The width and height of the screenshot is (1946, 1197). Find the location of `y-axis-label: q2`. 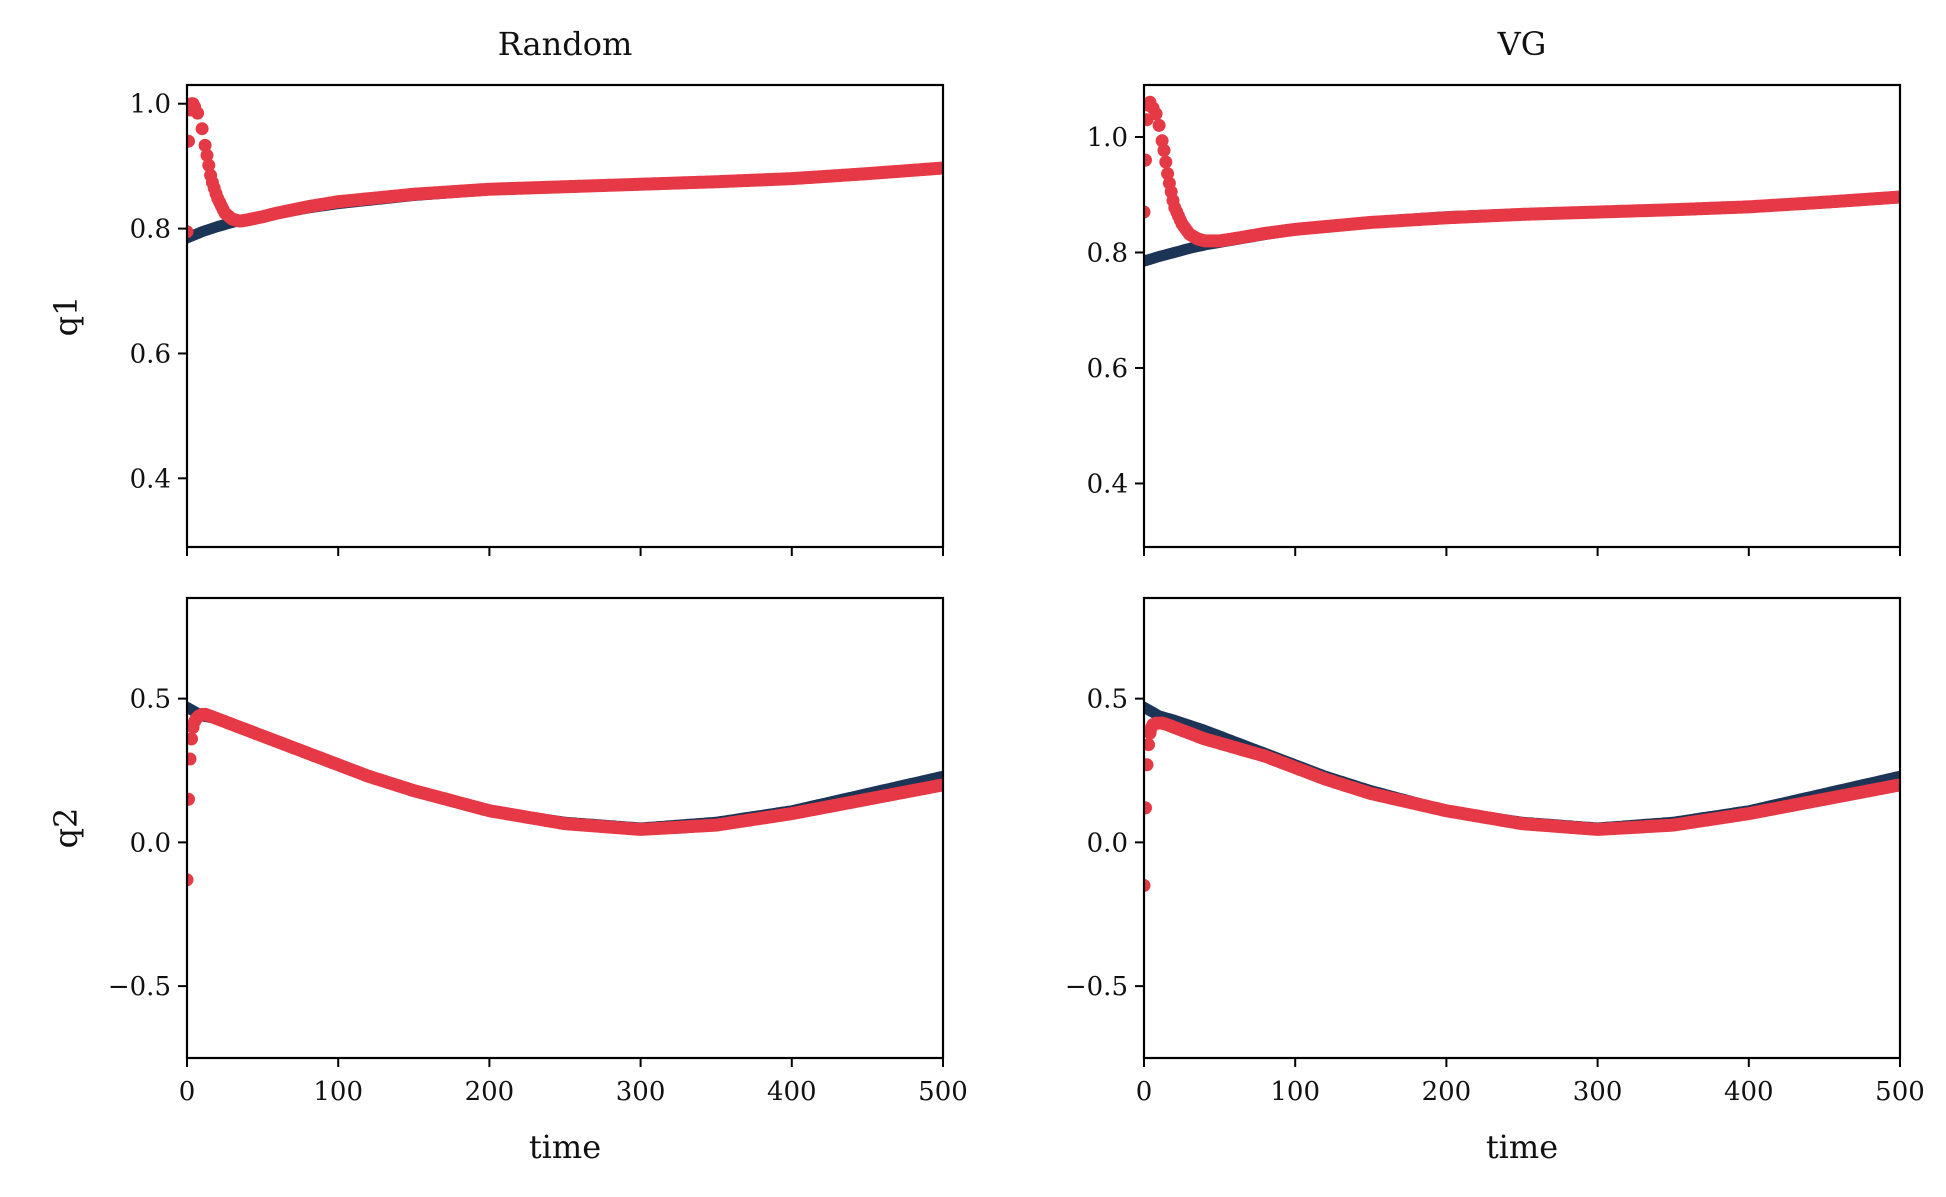

y-axis-label: q2 is located at coordinates (66, 828).